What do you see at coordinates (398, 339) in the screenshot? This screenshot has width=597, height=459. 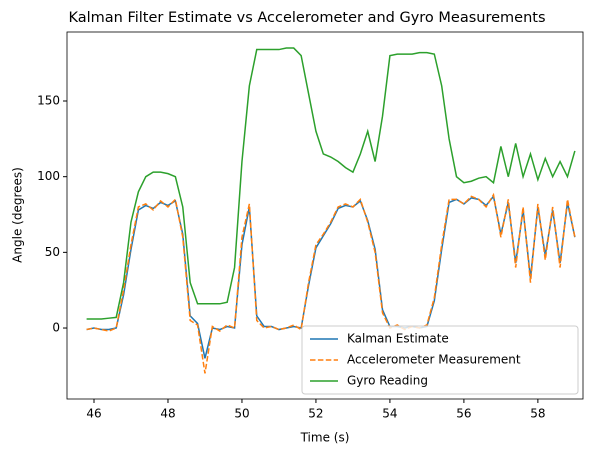 I see `legend-label: Kalman Estimate` at bounding box center [398, 339].